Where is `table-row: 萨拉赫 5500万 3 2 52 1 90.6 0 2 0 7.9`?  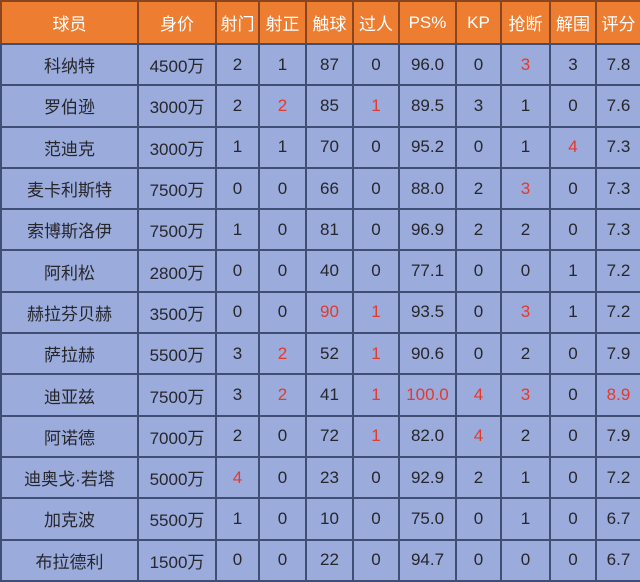
table-row: 萨拉赫 5500万 3 2 52 1 90.6 0 2 0 7.9 is located at coordinates (320, 354).